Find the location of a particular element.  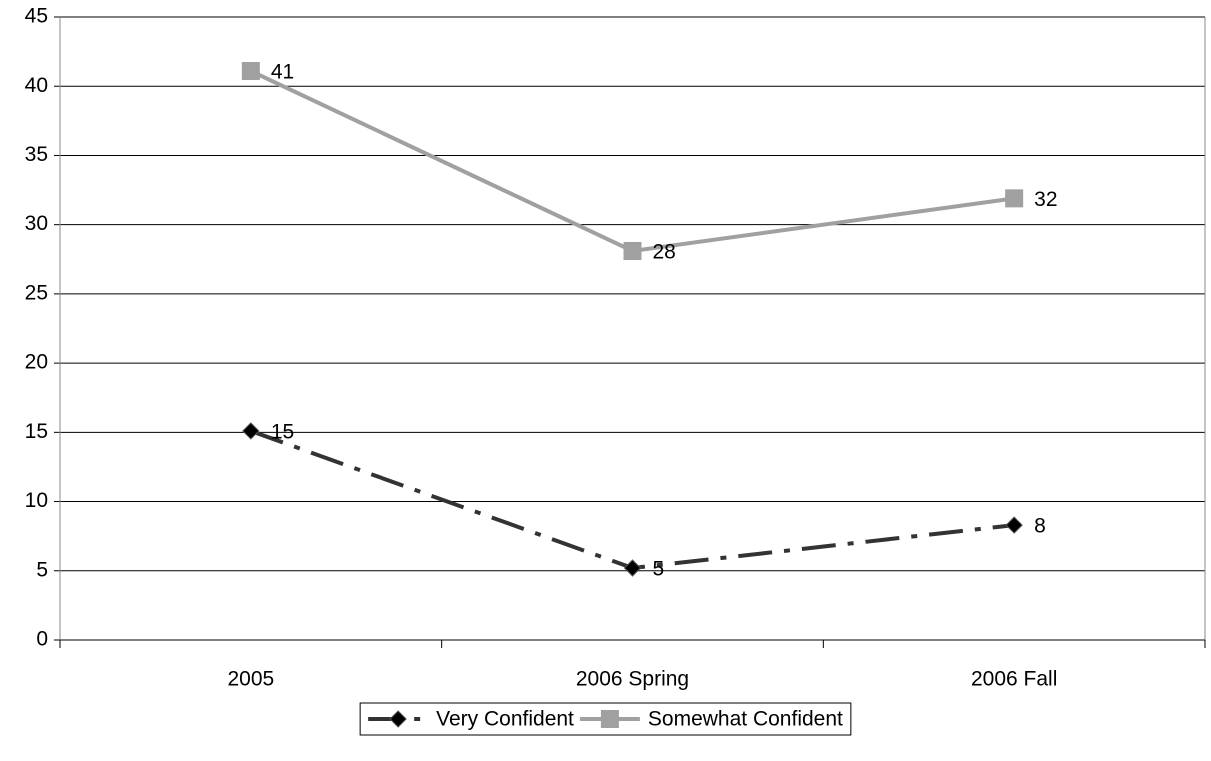

y-tick-label: 35 is located at coordinates (36, 154).